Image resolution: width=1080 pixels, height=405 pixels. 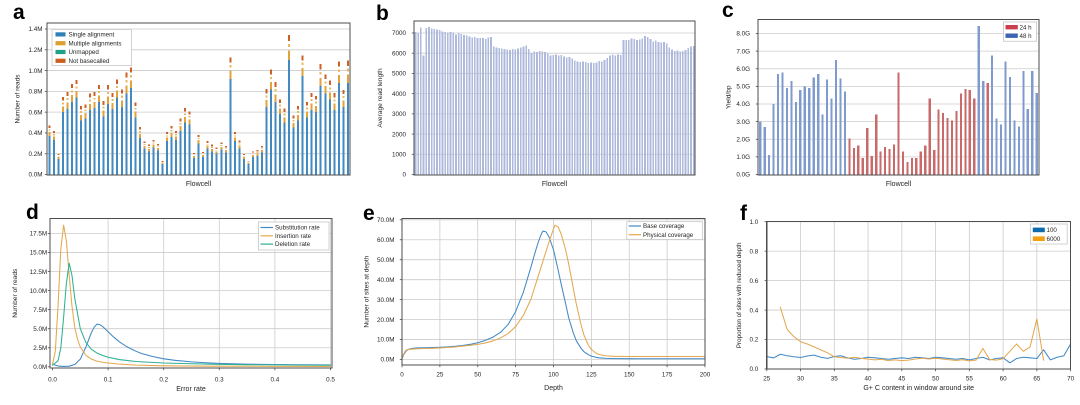 What do you see at coordinates (36, 50) in the screenshot?
I see `svg-text: 1.2M` at bounding box center [36, 50].